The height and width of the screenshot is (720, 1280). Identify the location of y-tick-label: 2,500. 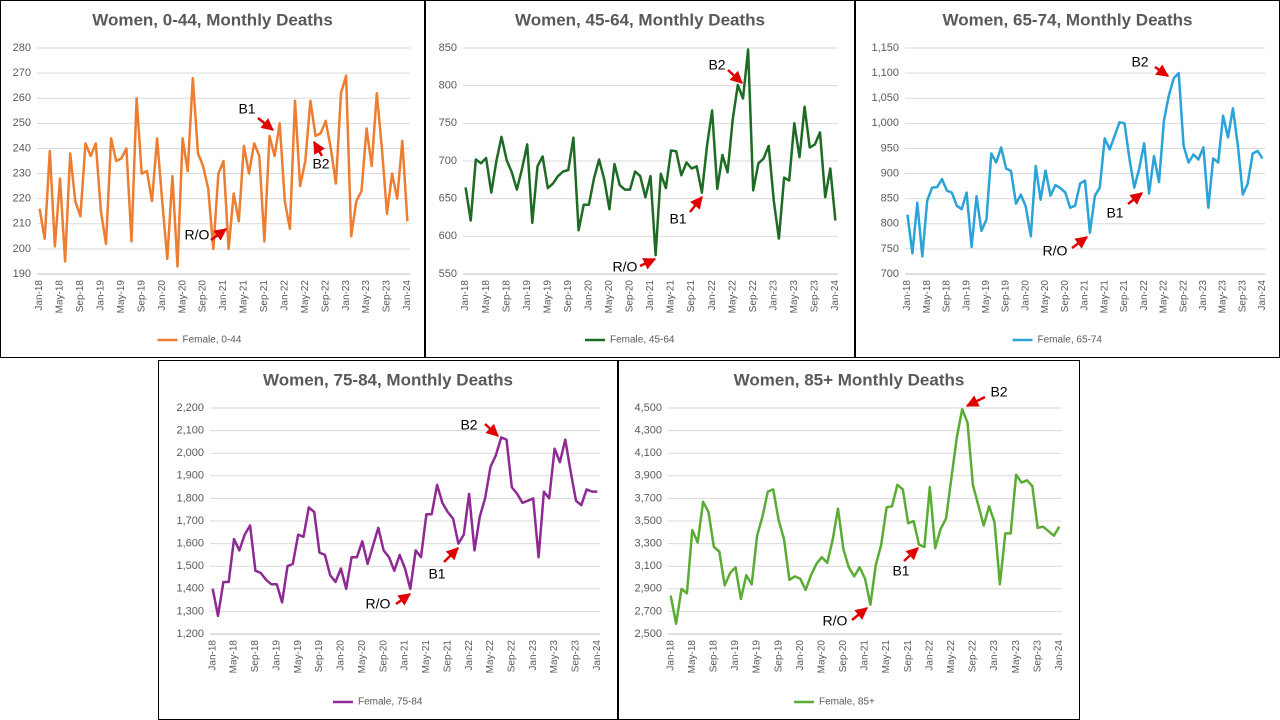
(648, 634).